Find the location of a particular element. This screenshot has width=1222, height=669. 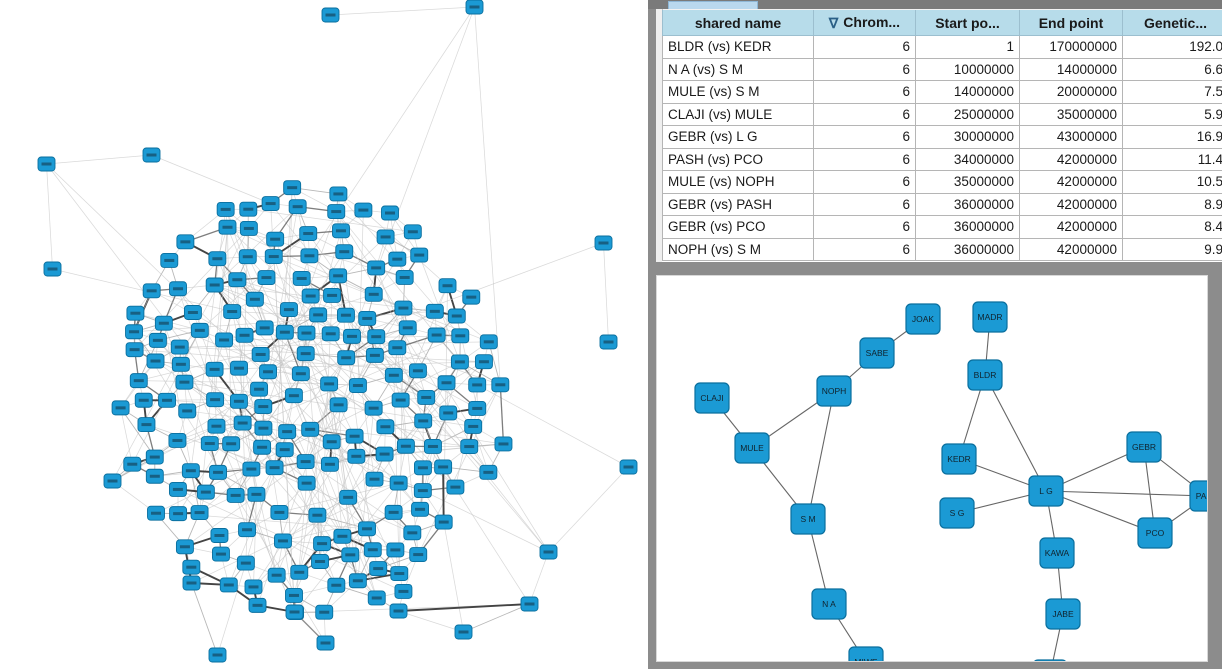

table-cell-start_point: 36000000 is located at coordinates (967, 227).